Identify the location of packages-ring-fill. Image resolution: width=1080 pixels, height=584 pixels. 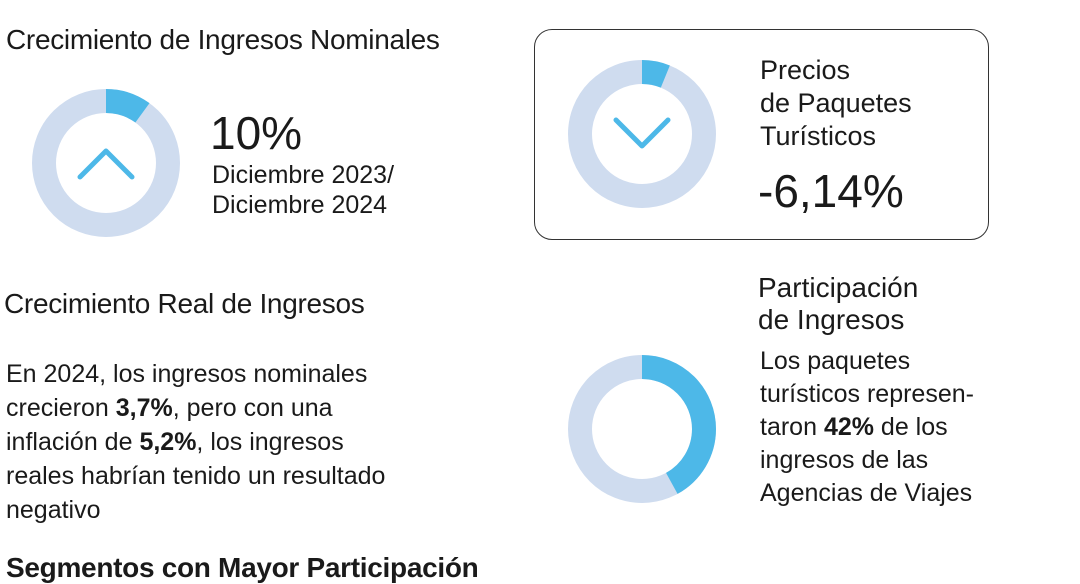
(642, 134).